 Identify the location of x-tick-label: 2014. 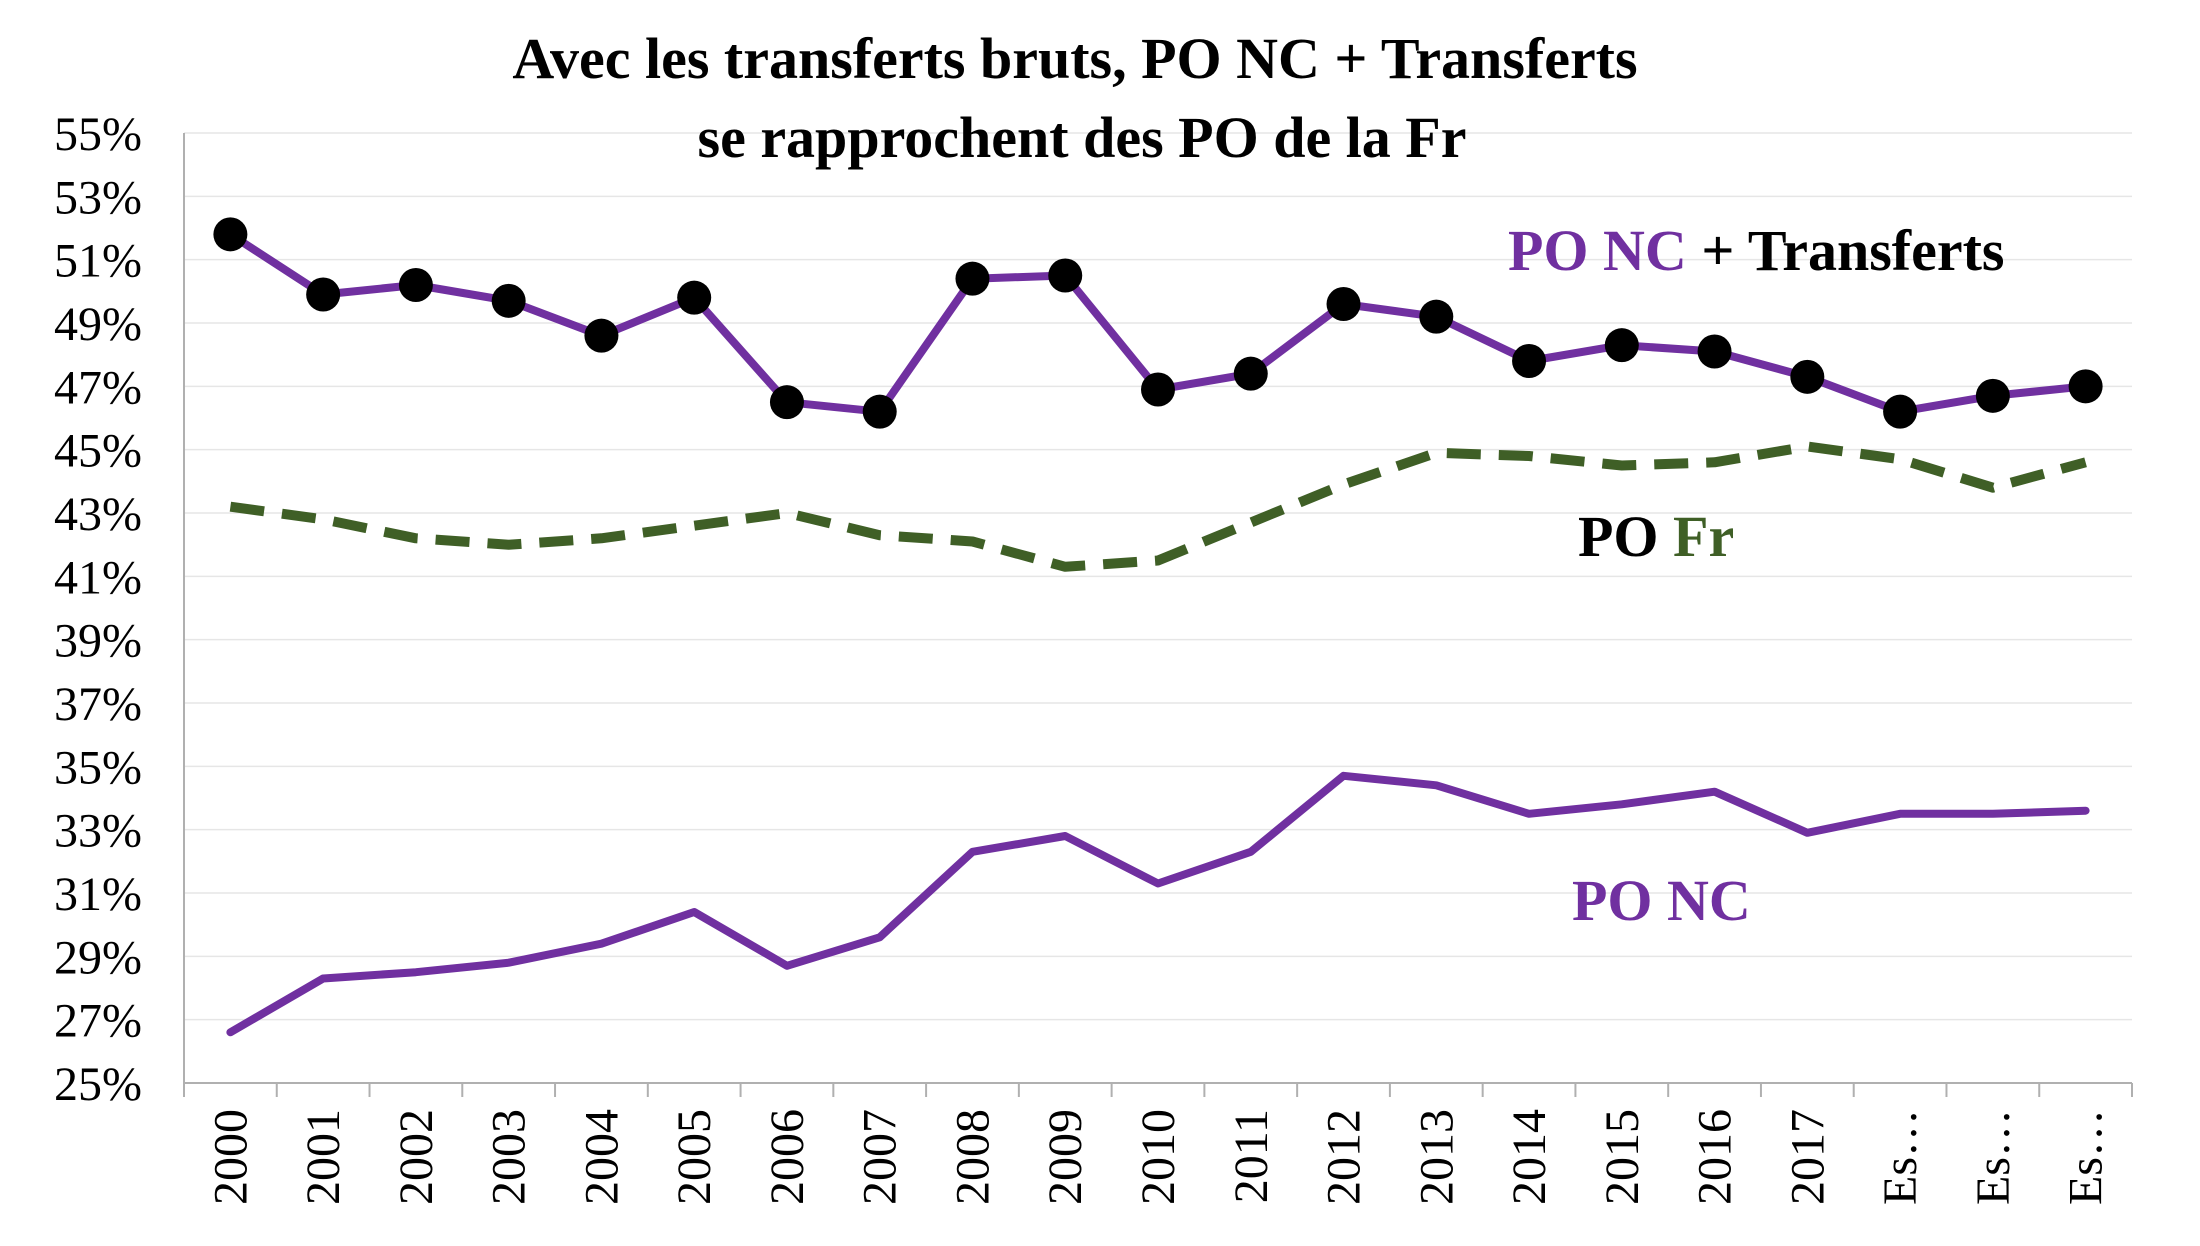
(1529, 1157).